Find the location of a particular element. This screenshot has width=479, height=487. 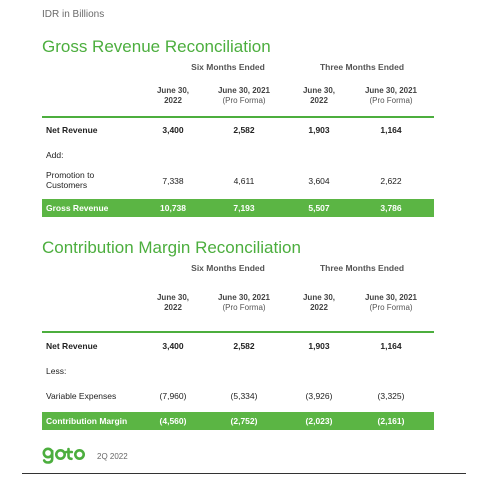

row-label: Gross Revenue is located at coordinates (77, 208).